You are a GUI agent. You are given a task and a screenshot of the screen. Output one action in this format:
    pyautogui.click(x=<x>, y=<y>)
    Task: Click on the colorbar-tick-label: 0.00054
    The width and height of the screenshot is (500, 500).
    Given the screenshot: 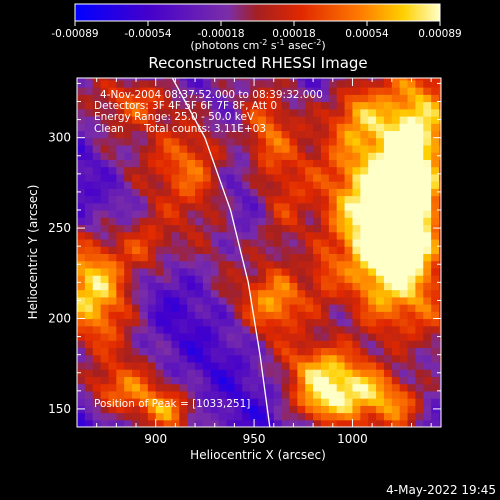 What is the action you would take?
    pyautogui.click(x=367, y=34)
    